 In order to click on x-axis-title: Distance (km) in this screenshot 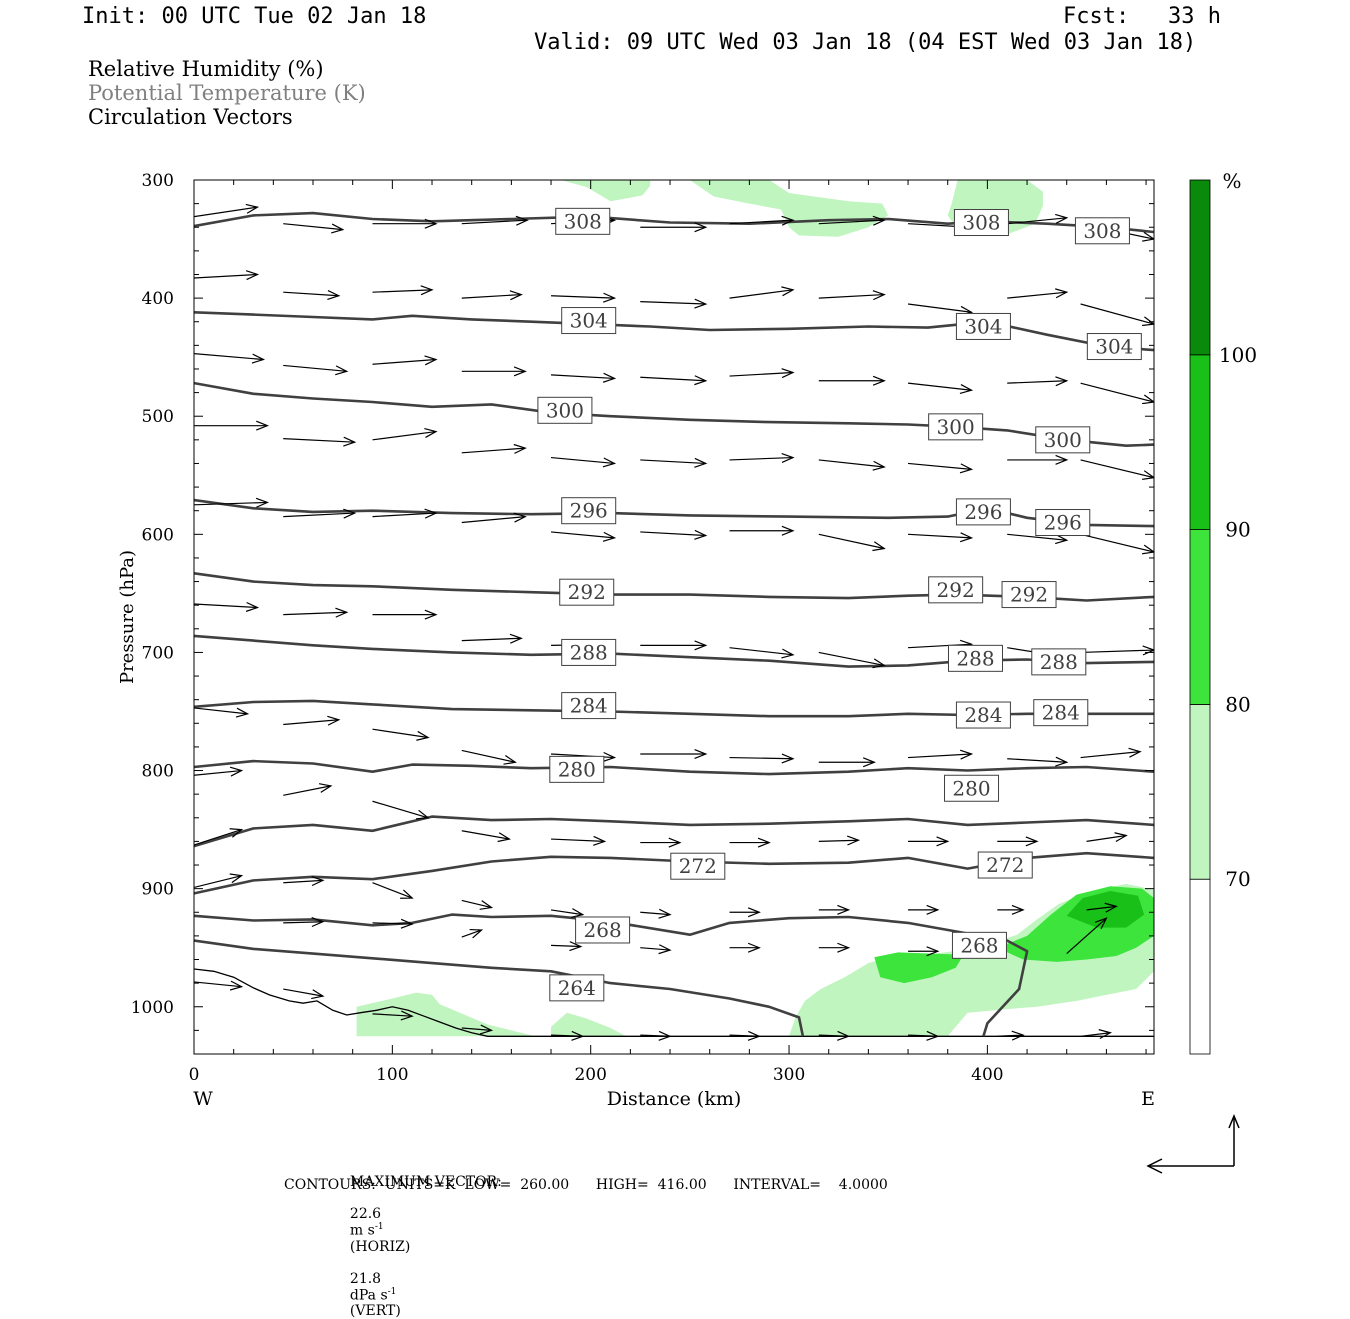, I will do `click(674, 1099)`.